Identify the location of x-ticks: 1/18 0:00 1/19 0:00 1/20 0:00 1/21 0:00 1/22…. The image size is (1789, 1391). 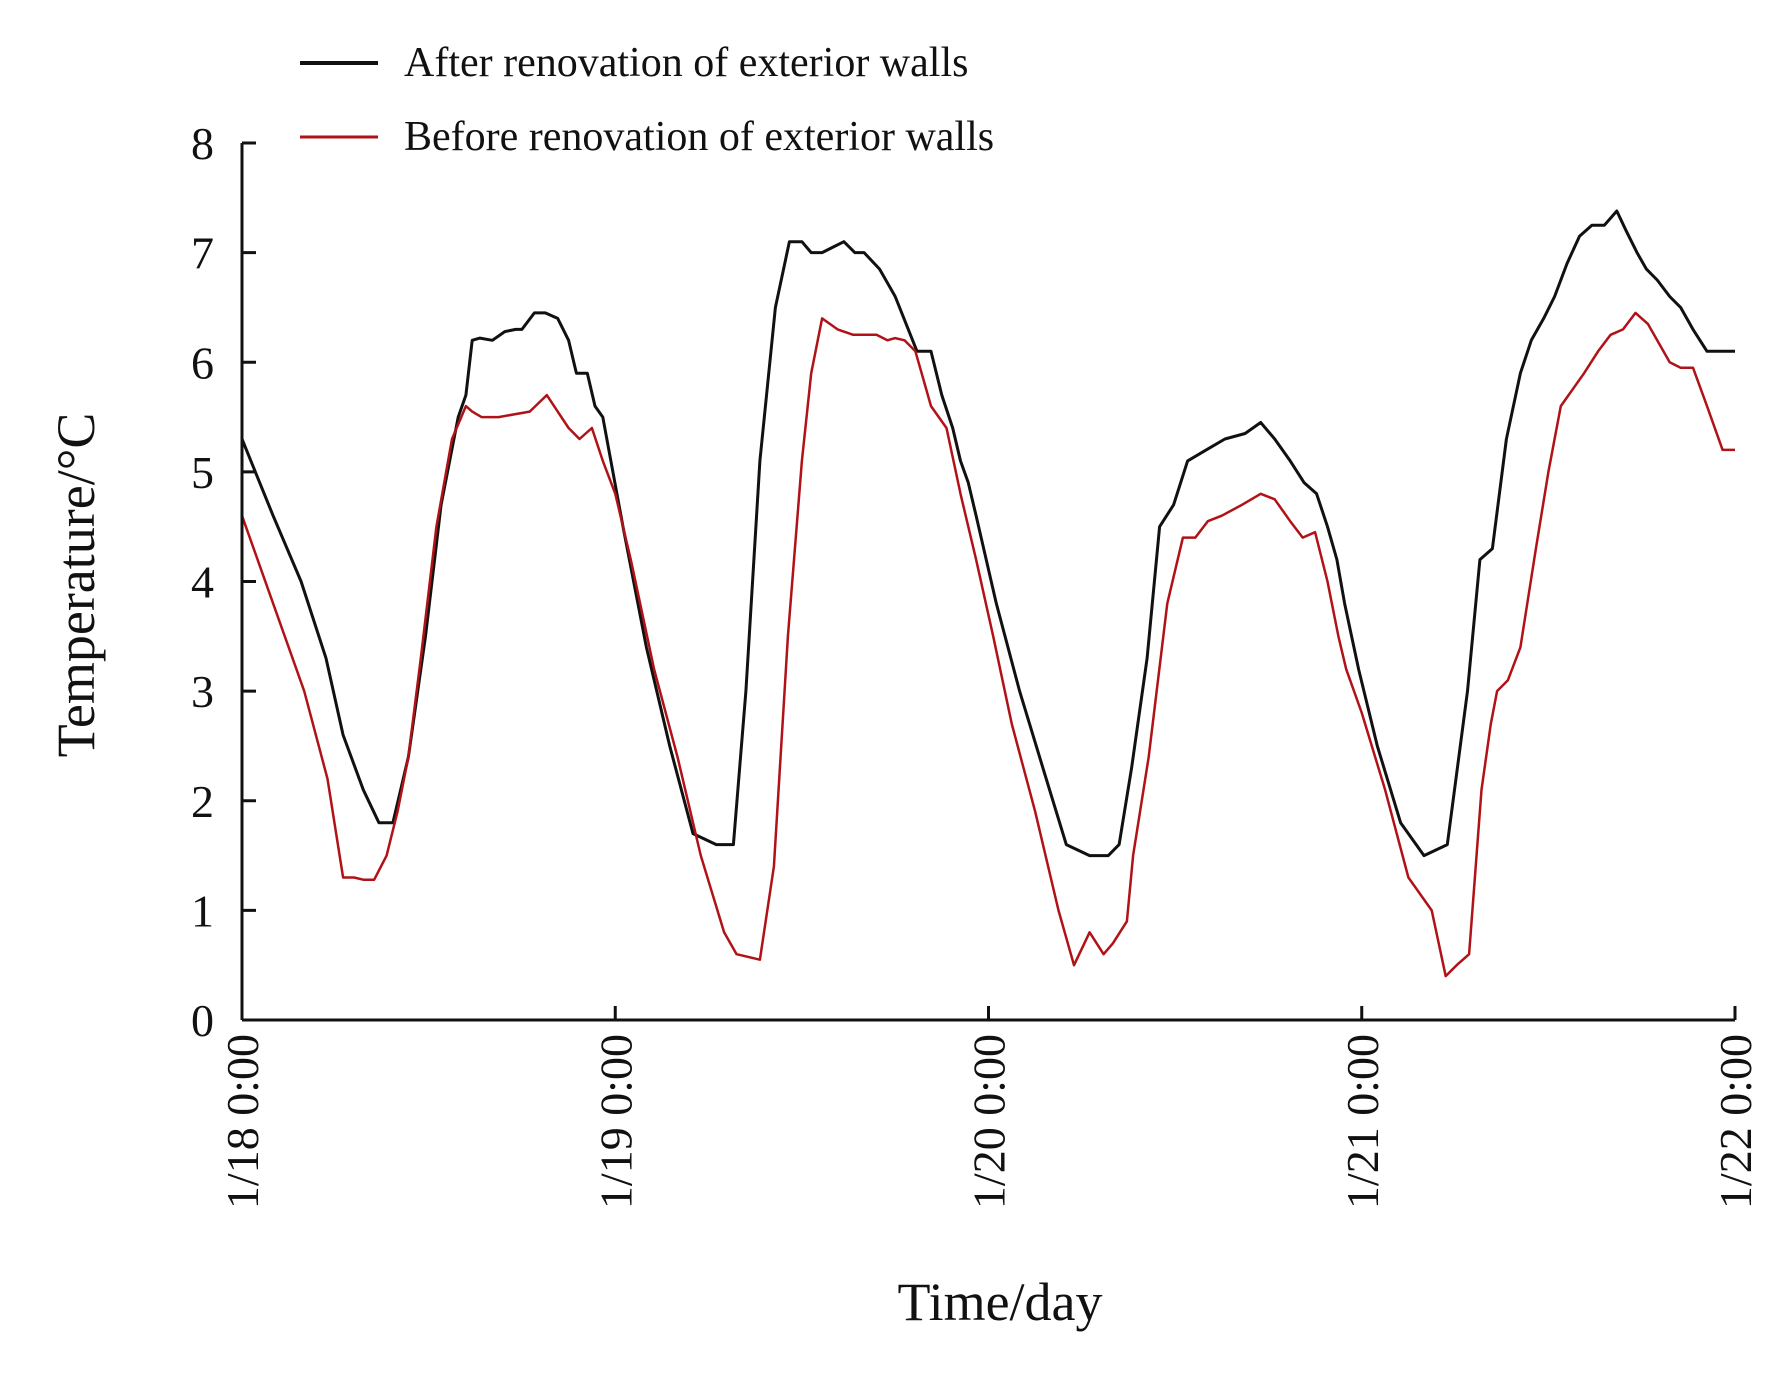
(989, 1107).